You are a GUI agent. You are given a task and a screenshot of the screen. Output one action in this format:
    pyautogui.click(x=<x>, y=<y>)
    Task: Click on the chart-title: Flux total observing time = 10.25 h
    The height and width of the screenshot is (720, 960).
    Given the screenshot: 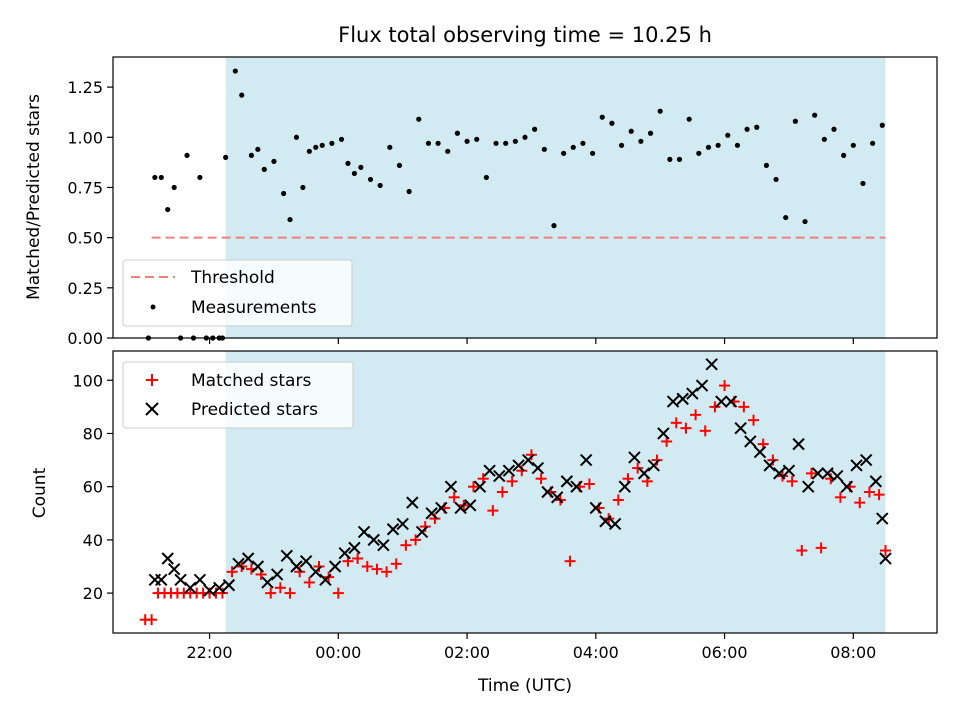 What is the action you would take?
    pyautogui.click(x=525, y=35)
    